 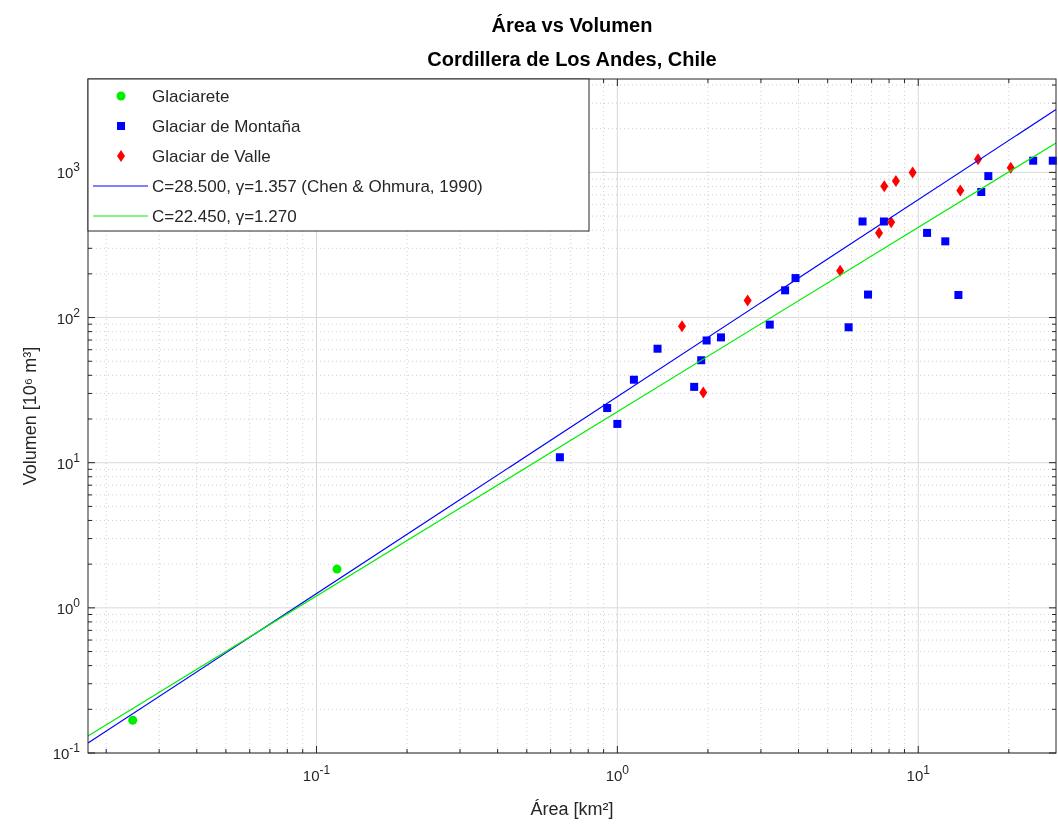 What do you see at coordinates (211, 156) in the screenshot?
I see `legend-label: Glaciar de Valle` at bounding box center [211, 156].